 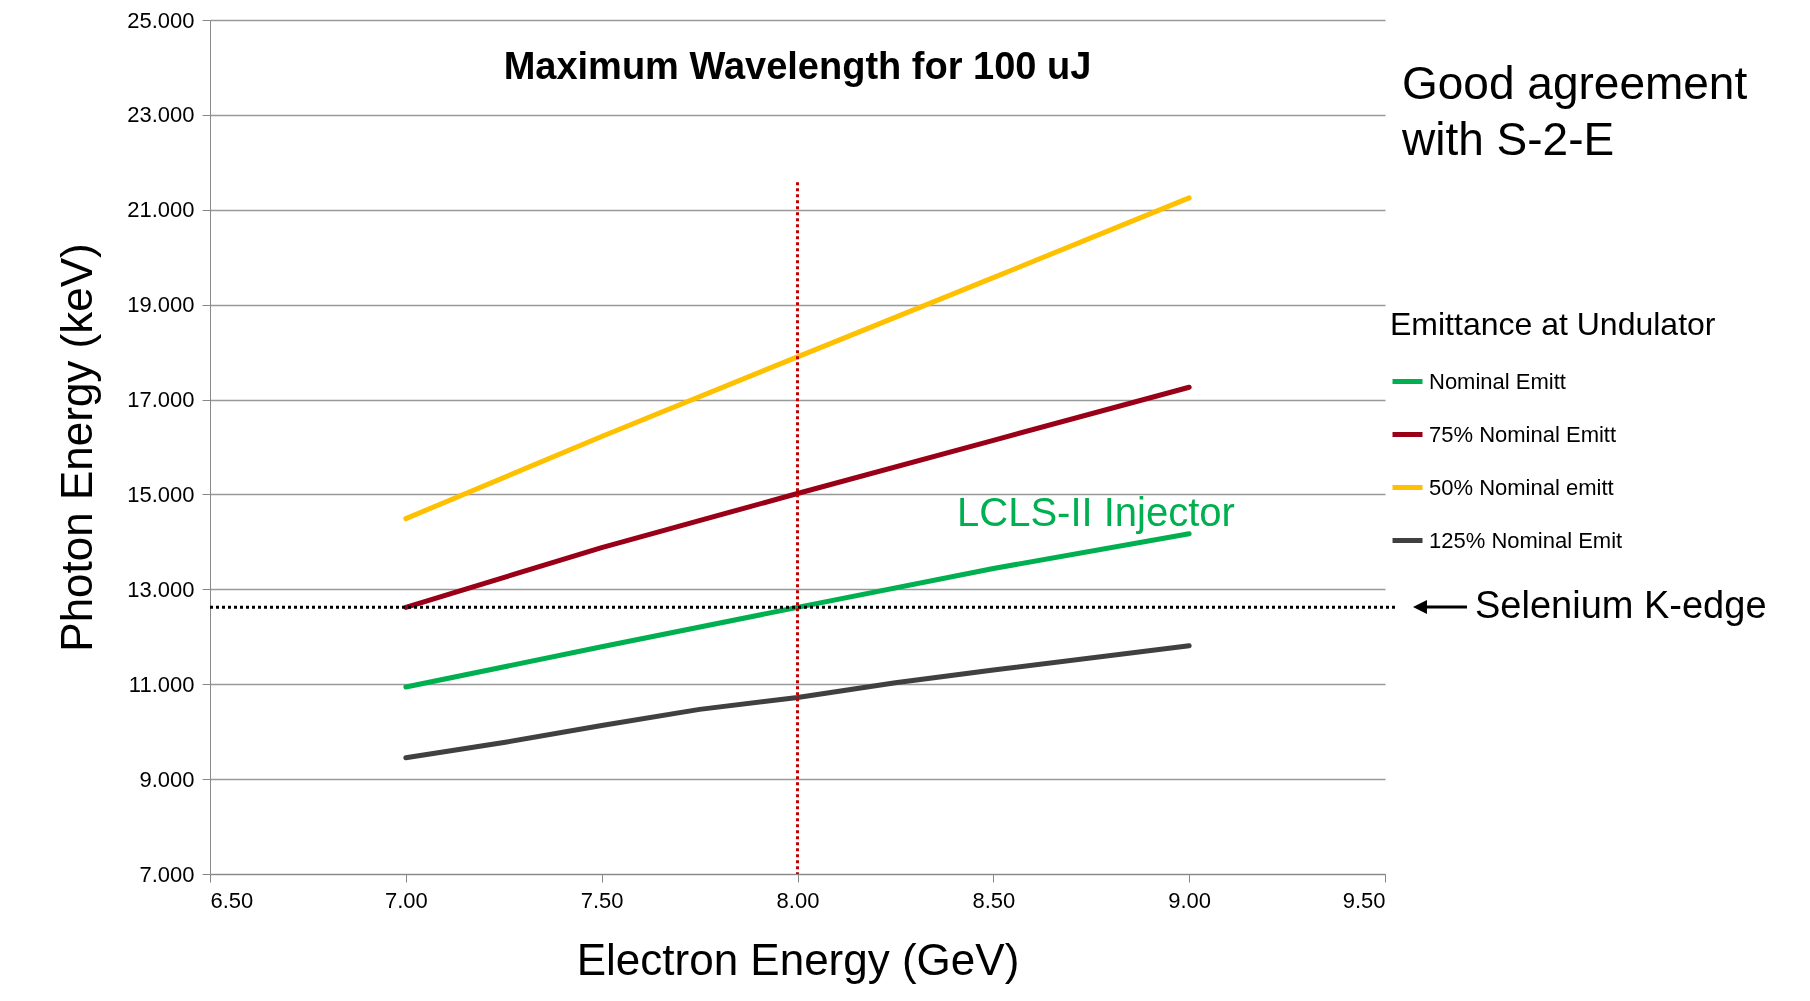 I want to click on ref-line-label: Selenium K-edge, so click(x=1621, y=605).